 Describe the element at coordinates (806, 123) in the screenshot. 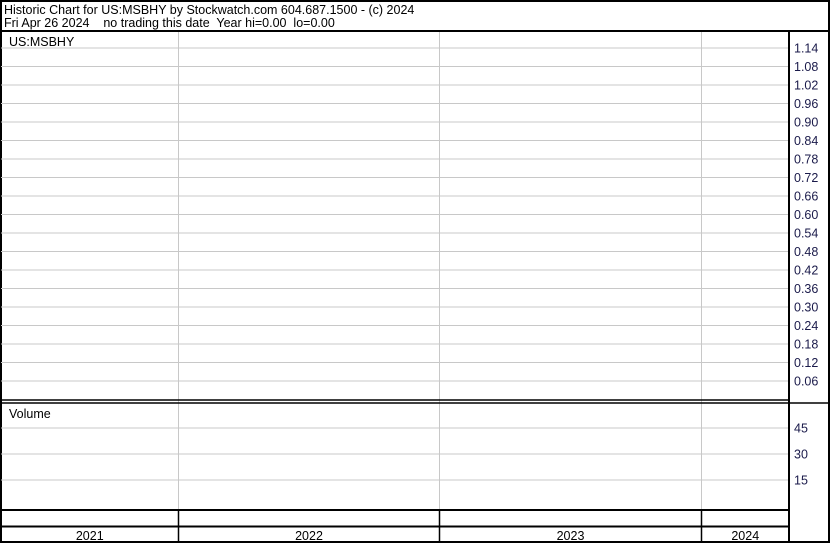

I see `price-tick-label: 0.90` at that location.